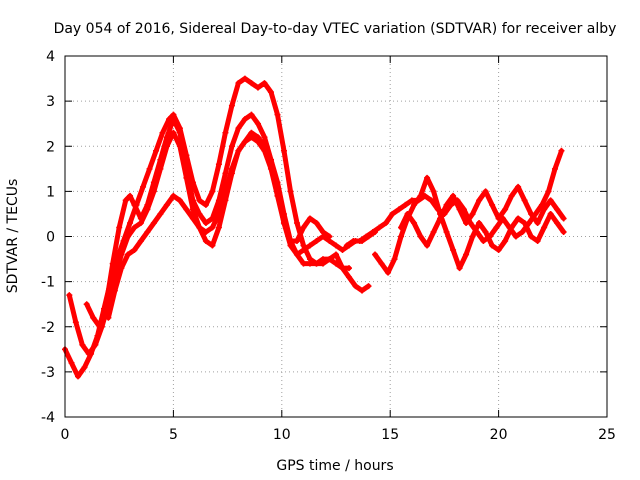 The width and height of the screenshot is (640, 480). Describe the element at coordinates (50, 238) in the screenshot. I see `y-tick-label: 0` at that location.